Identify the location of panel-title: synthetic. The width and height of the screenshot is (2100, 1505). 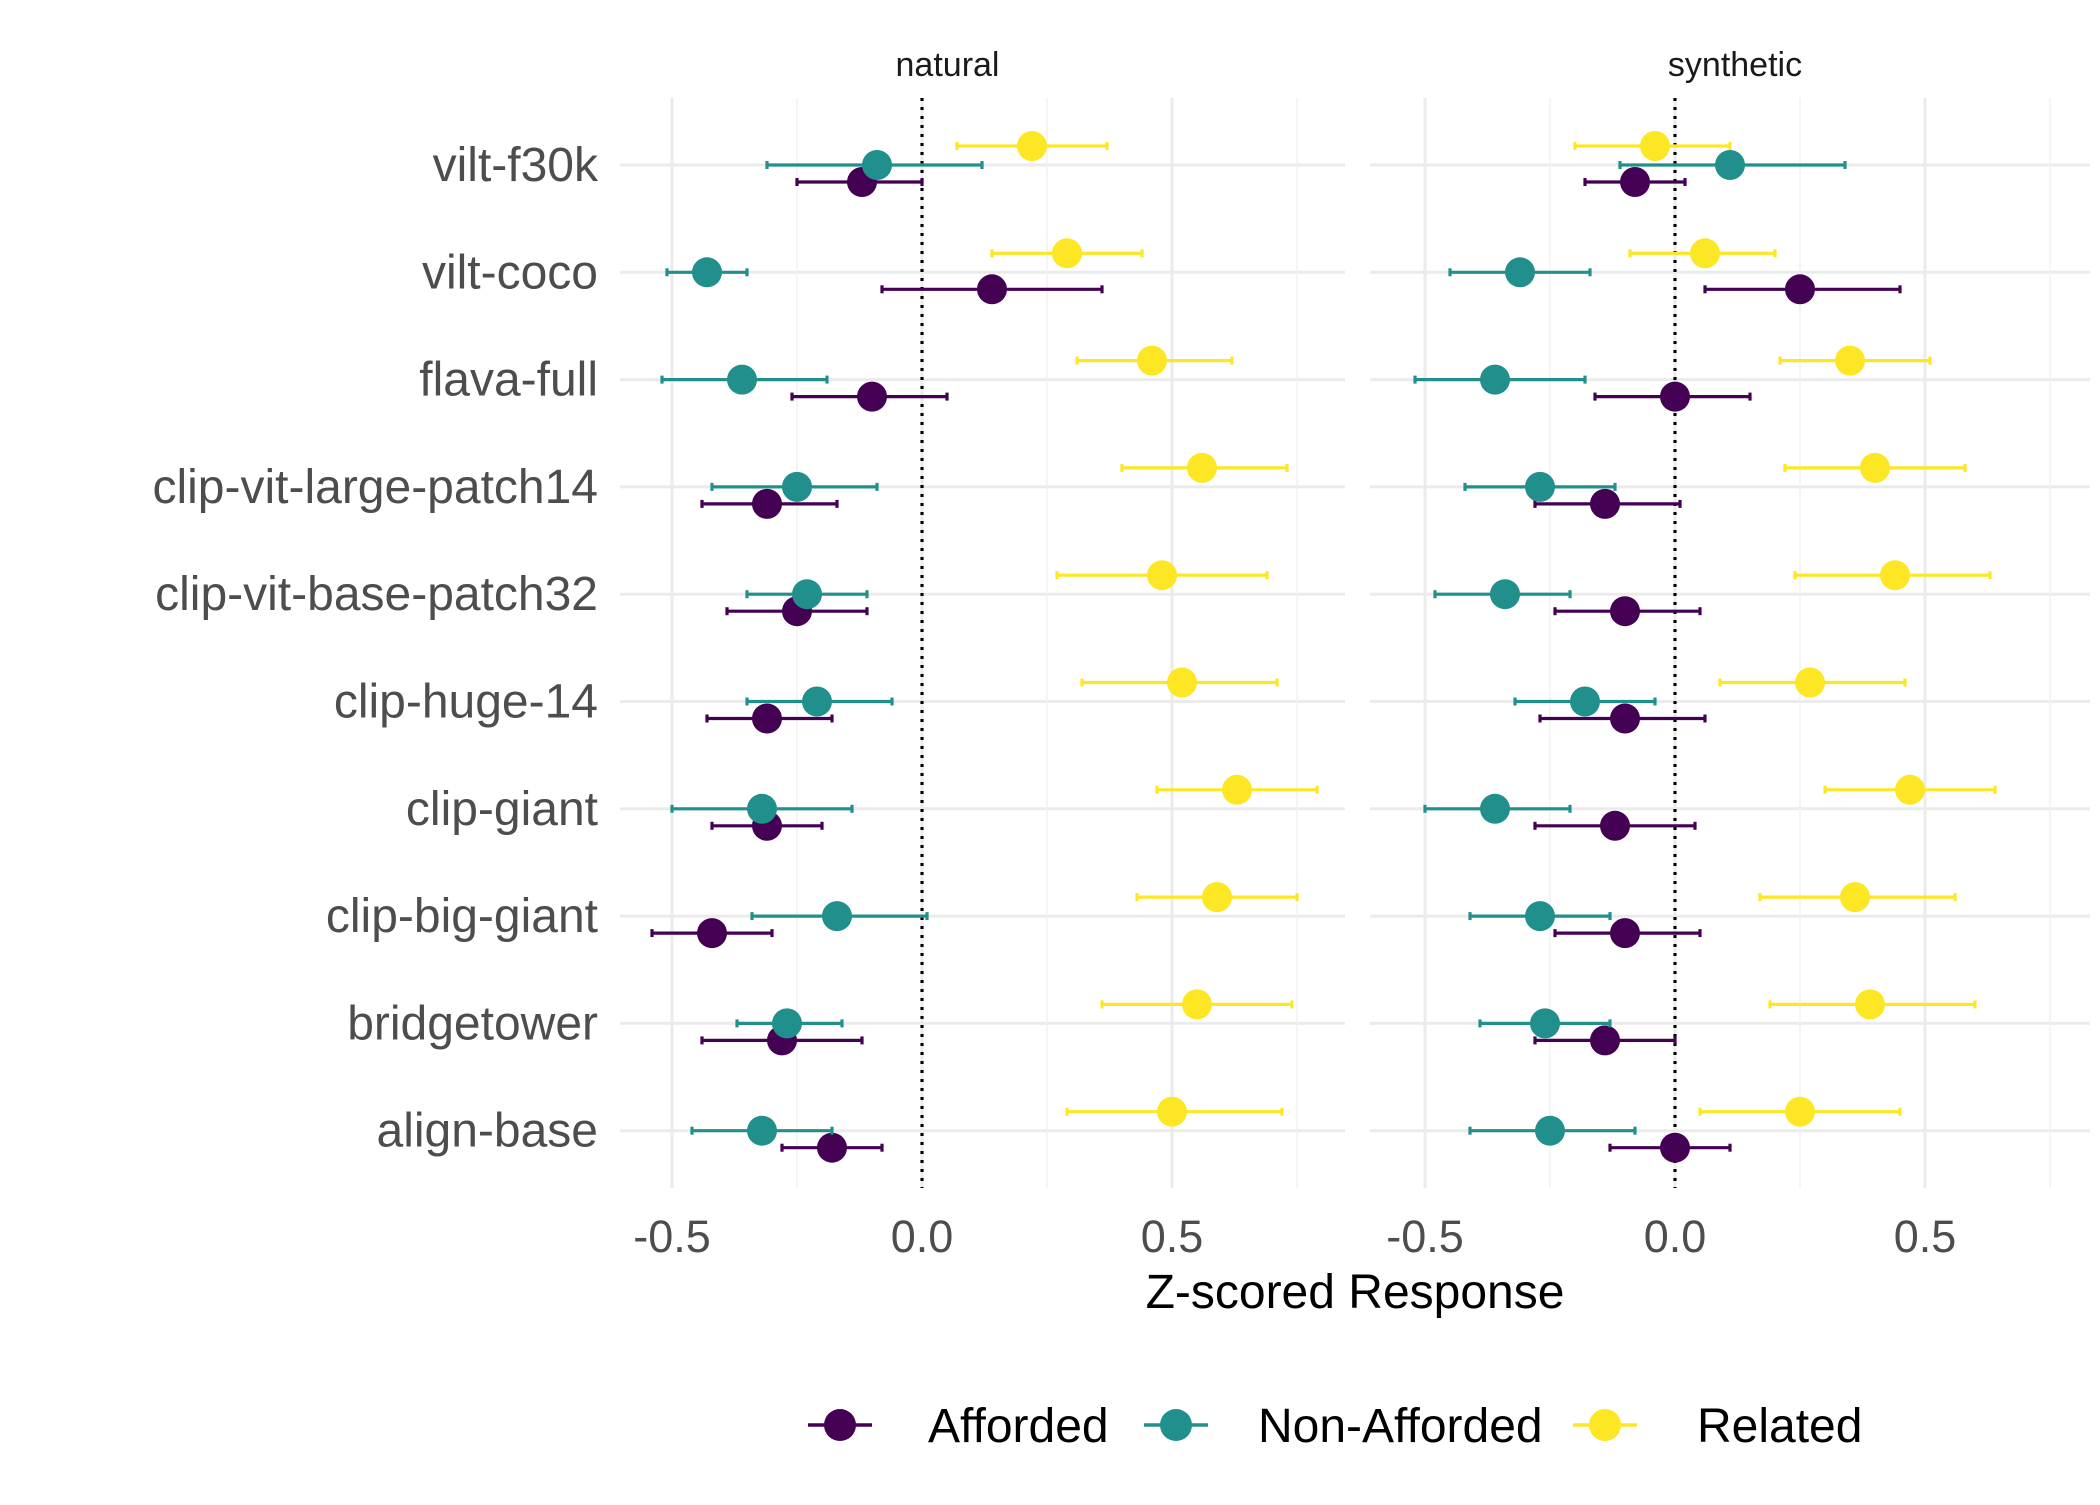
(1735, 65).